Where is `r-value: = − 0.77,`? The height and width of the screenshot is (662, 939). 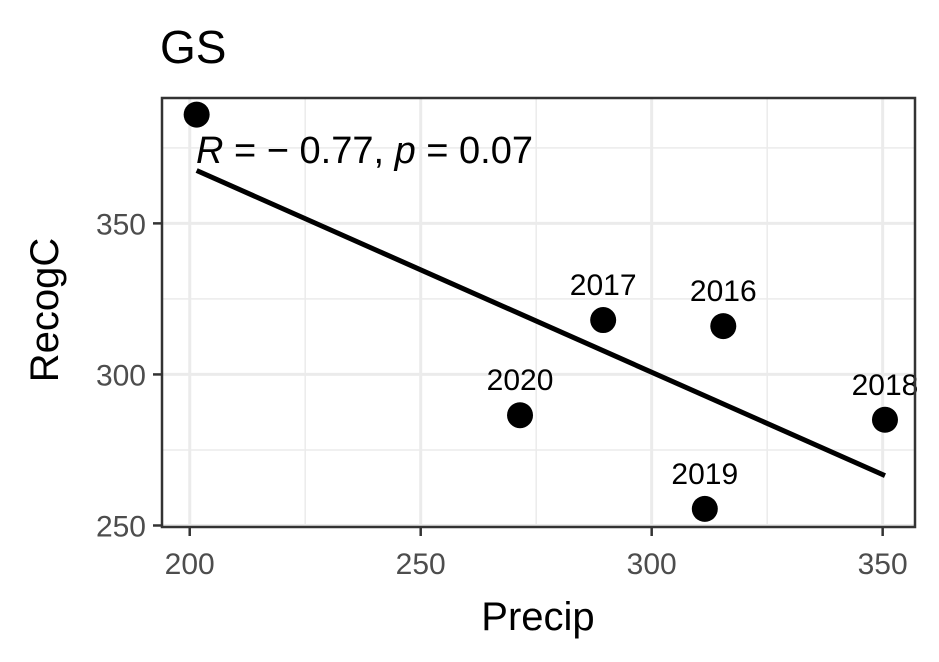 r-value: = − 0.77, is located at coordinates (308, 151).